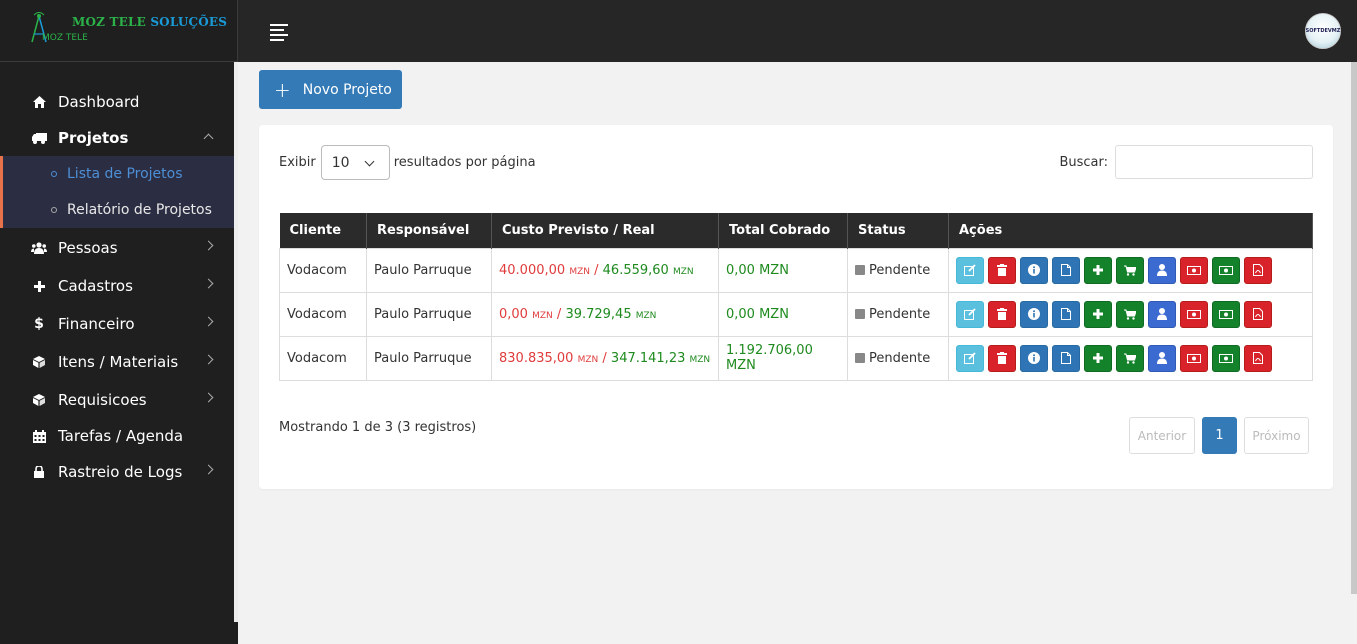 The height and width of the screenshot is (644, 1357). Describe the element at coordinates (54, 174) in the screenshot. I see `bullet-icon` at that location.